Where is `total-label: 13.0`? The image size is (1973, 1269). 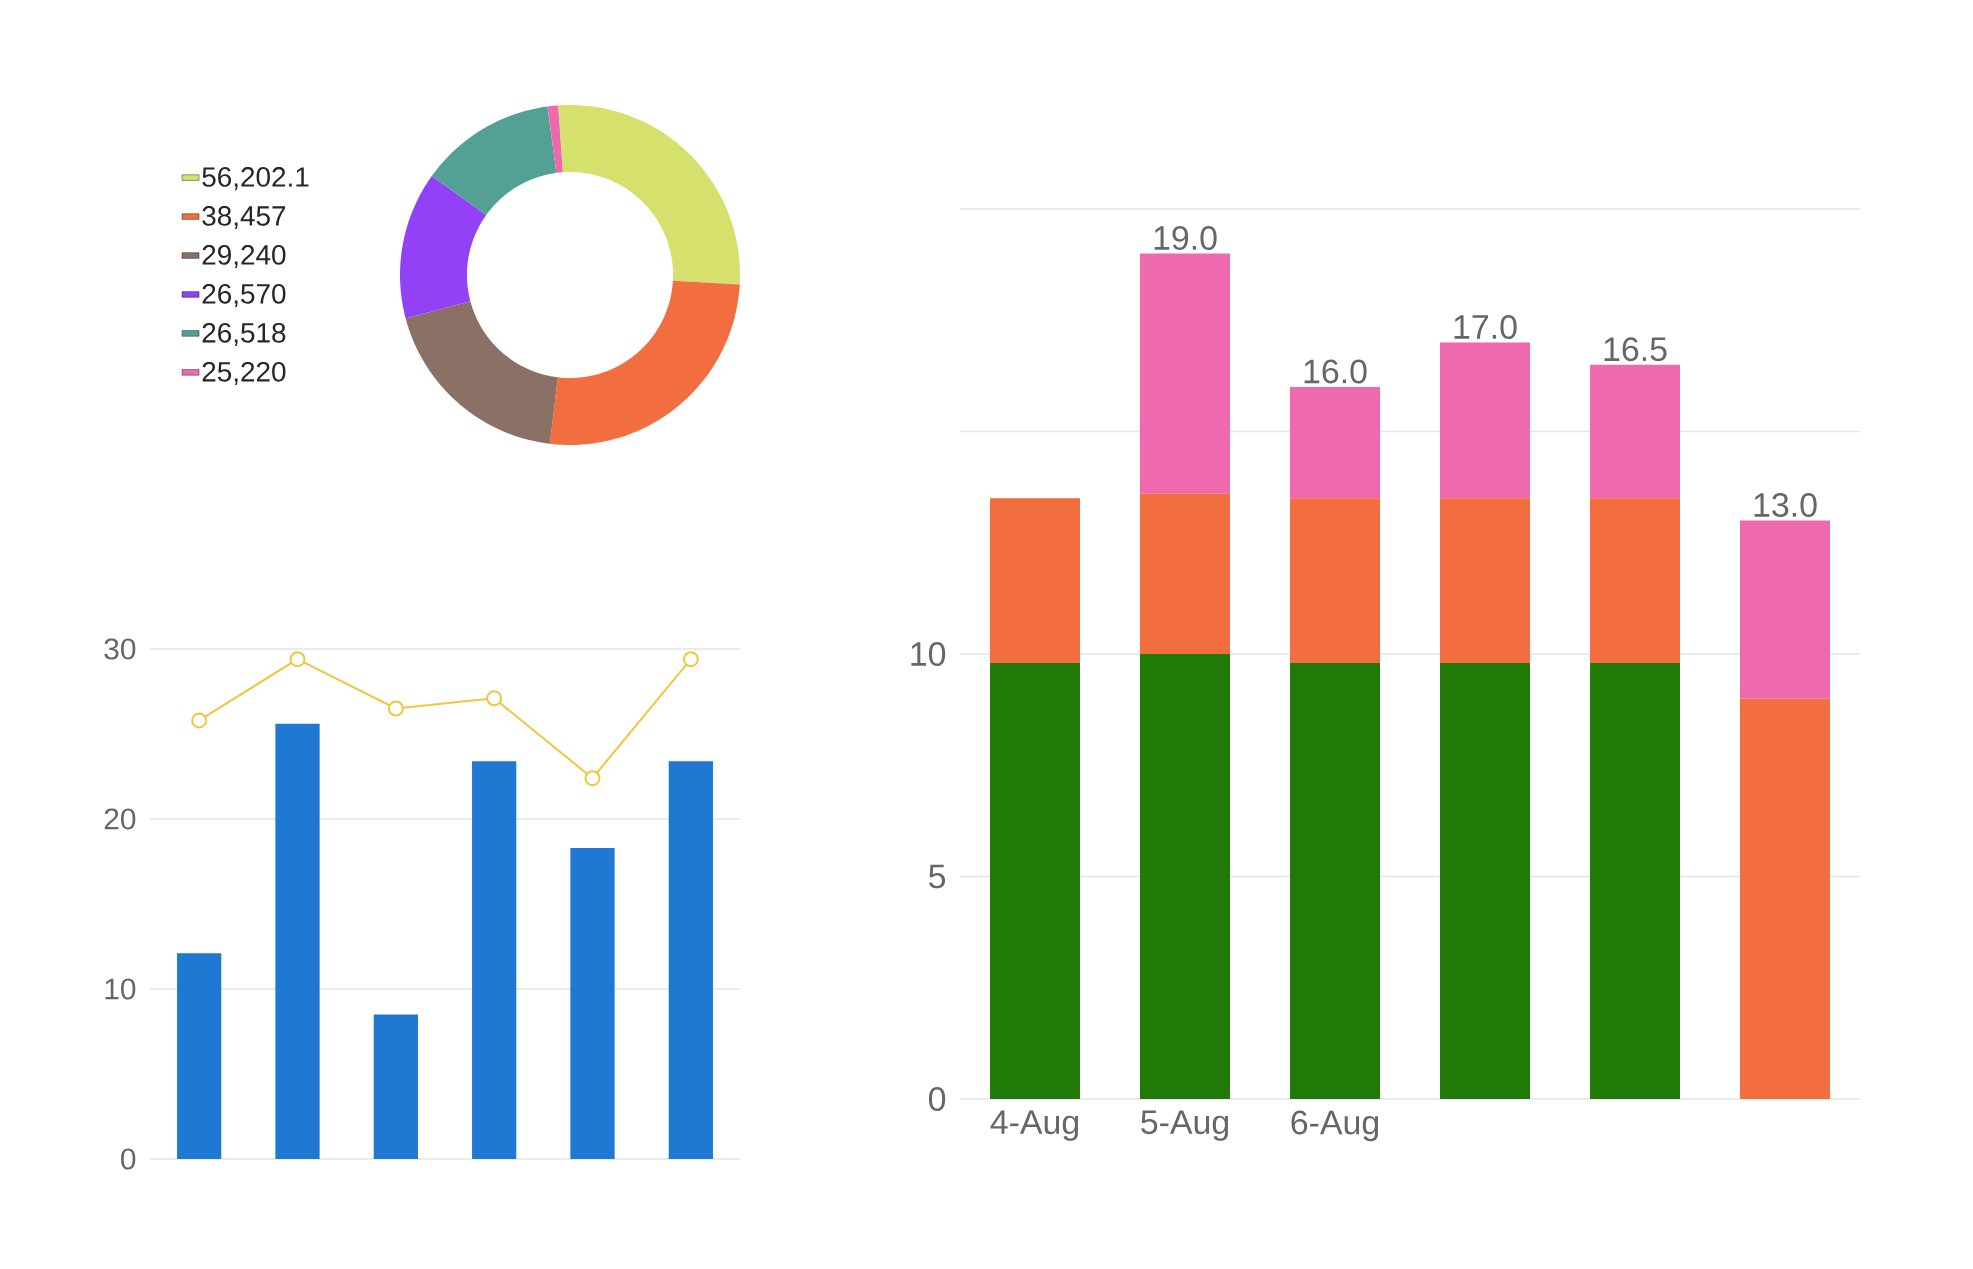
total-label: 13.0 is located at coordinates (1785, 504).